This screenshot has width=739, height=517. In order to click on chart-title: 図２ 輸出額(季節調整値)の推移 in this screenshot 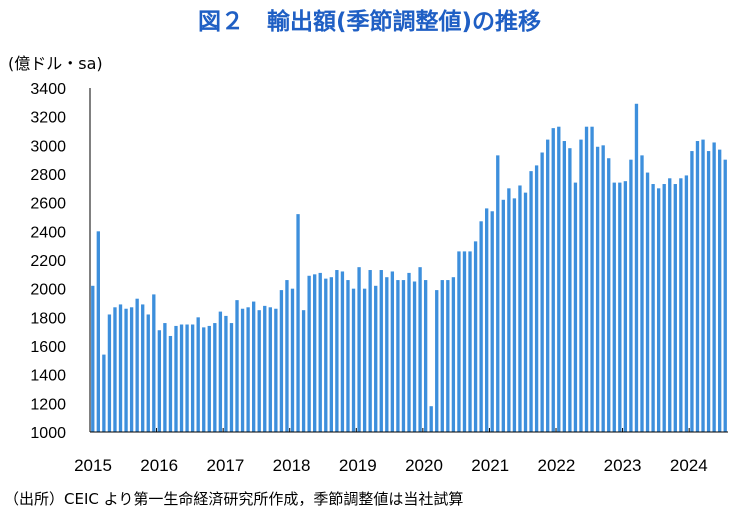, I will do `click(369, 22)`.